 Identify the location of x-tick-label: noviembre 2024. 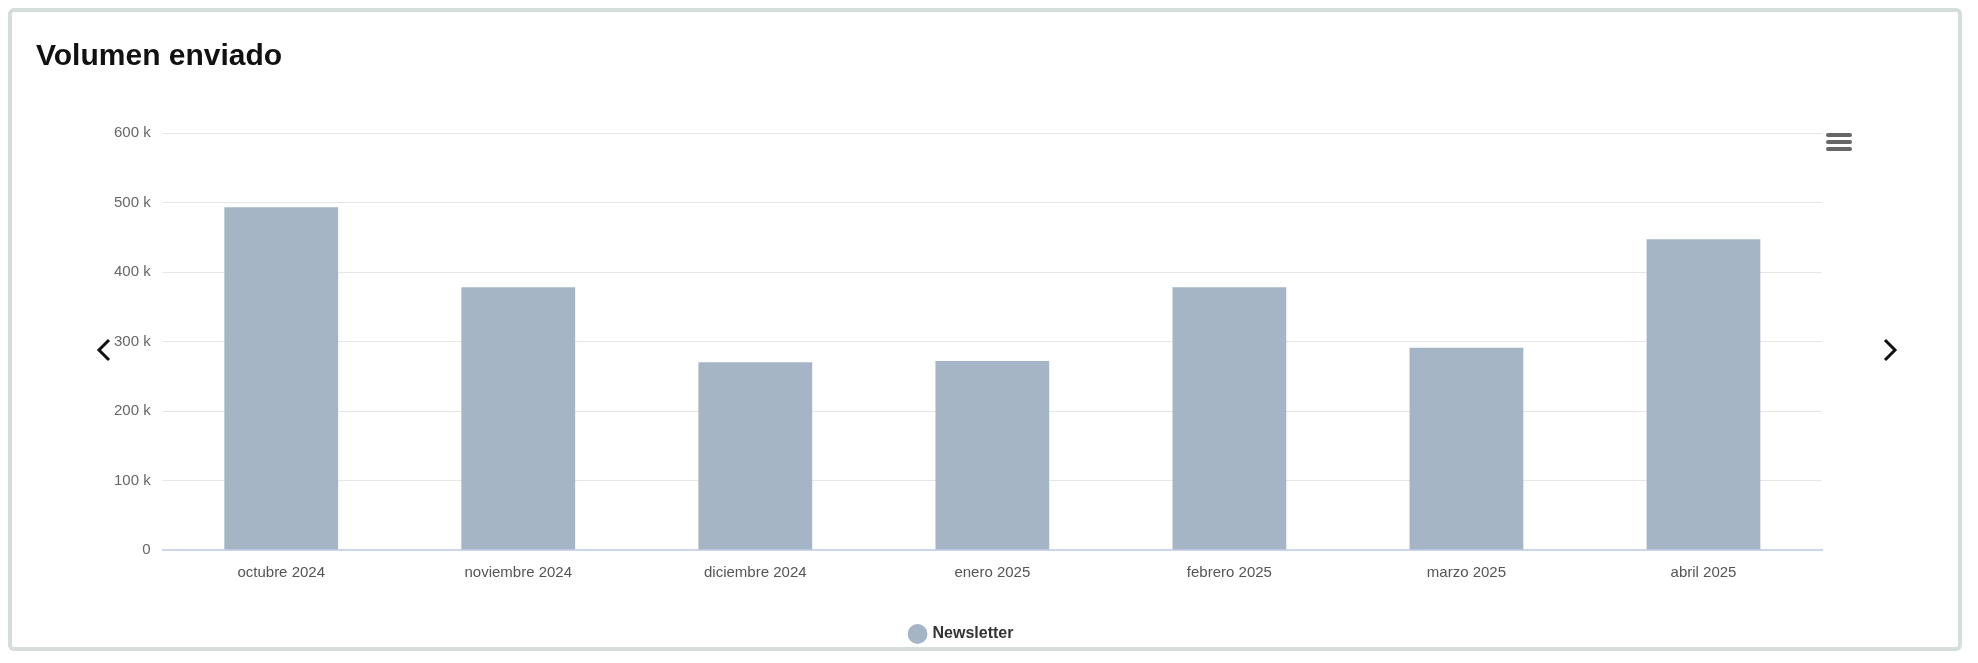
(518, 572).